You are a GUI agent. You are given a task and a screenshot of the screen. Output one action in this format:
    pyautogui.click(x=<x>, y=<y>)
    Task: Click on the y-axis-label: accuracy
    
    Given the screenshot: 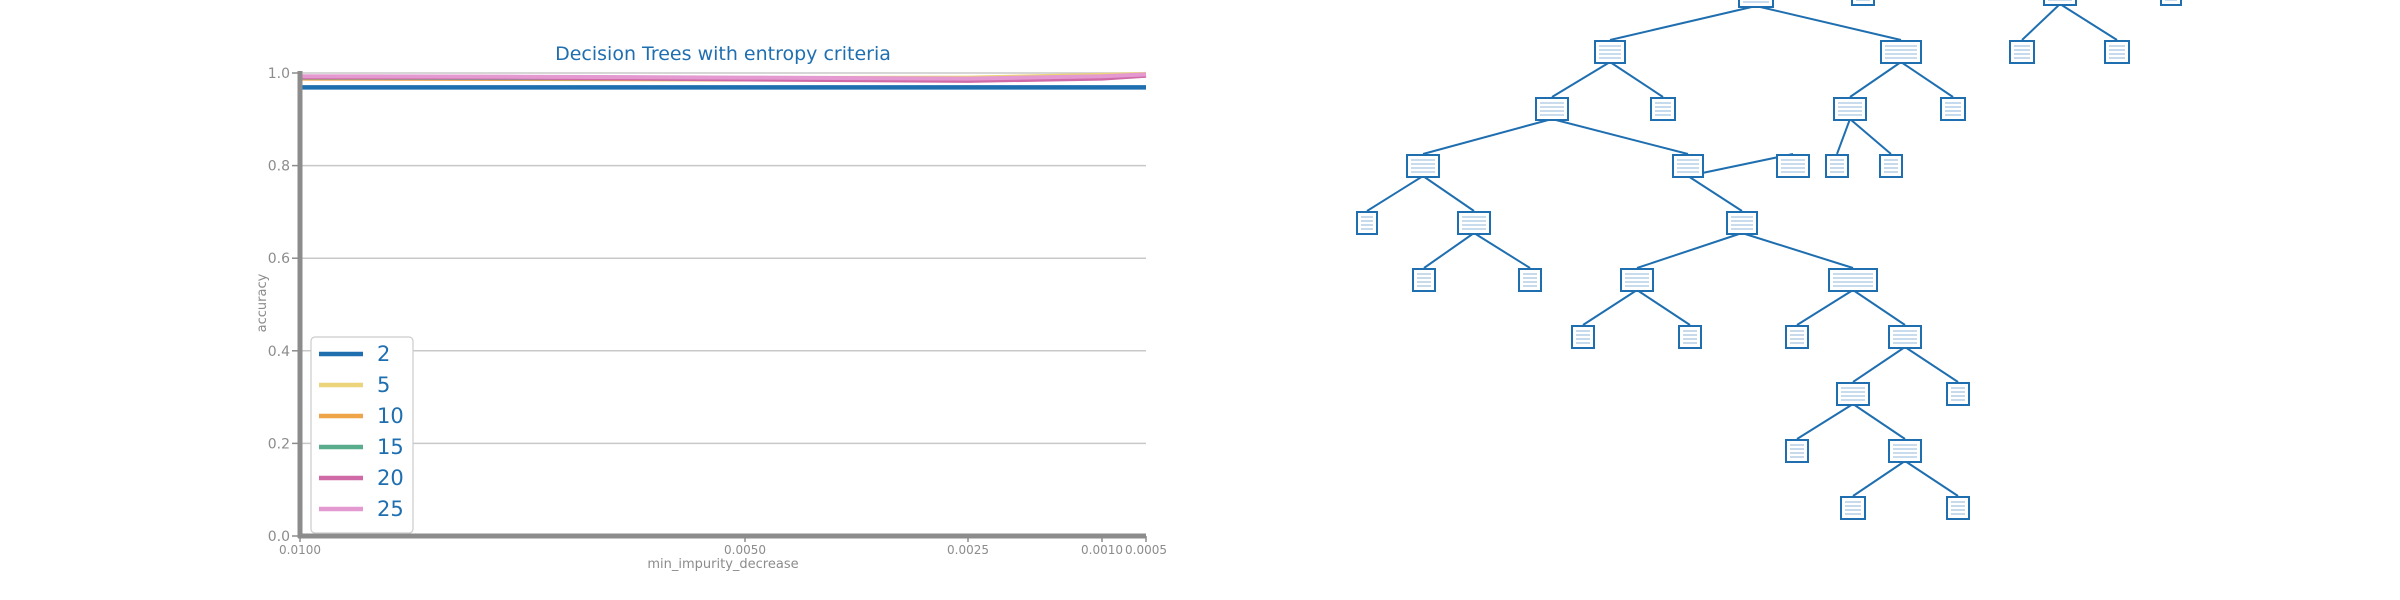 What is the action you would take?
    pyautogui.click(x=262, y=302)
    